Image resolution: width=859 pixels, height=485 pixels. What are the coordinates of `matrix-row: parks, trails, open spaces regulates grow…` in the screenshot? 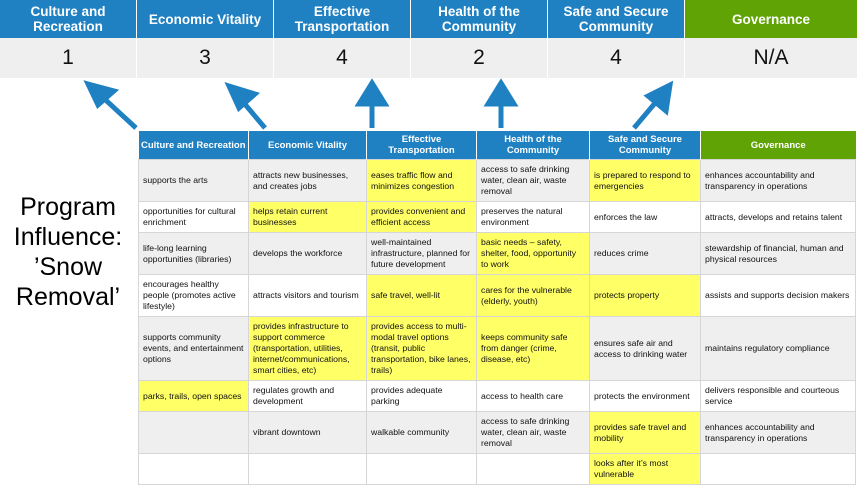 It's located at (497, 396).